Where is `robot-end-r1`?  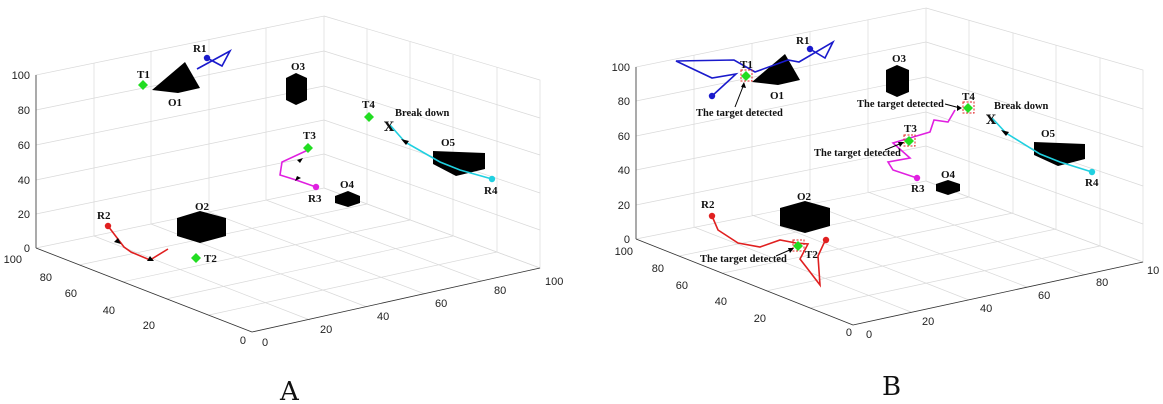
robot-end-r1 is located at coordinates (712, 96).